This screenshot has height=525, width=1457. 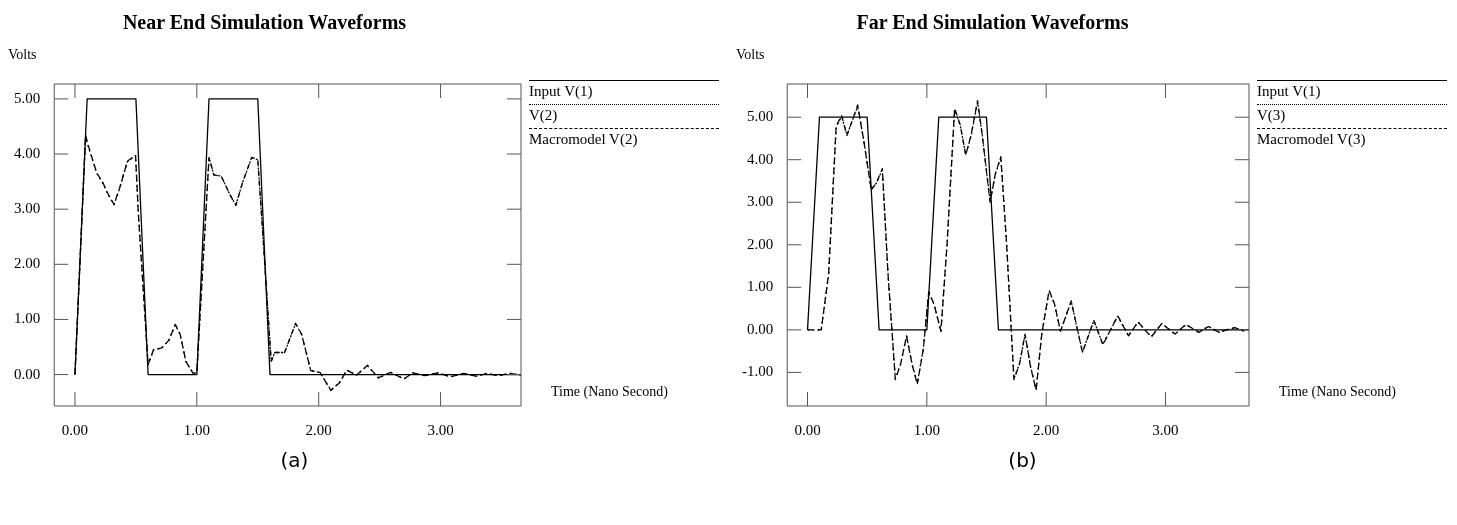 What do you see at coordinates (758, 371) in the screenshot?
I see `y-tick-label: -1.00` at bounding box center [758, 371].